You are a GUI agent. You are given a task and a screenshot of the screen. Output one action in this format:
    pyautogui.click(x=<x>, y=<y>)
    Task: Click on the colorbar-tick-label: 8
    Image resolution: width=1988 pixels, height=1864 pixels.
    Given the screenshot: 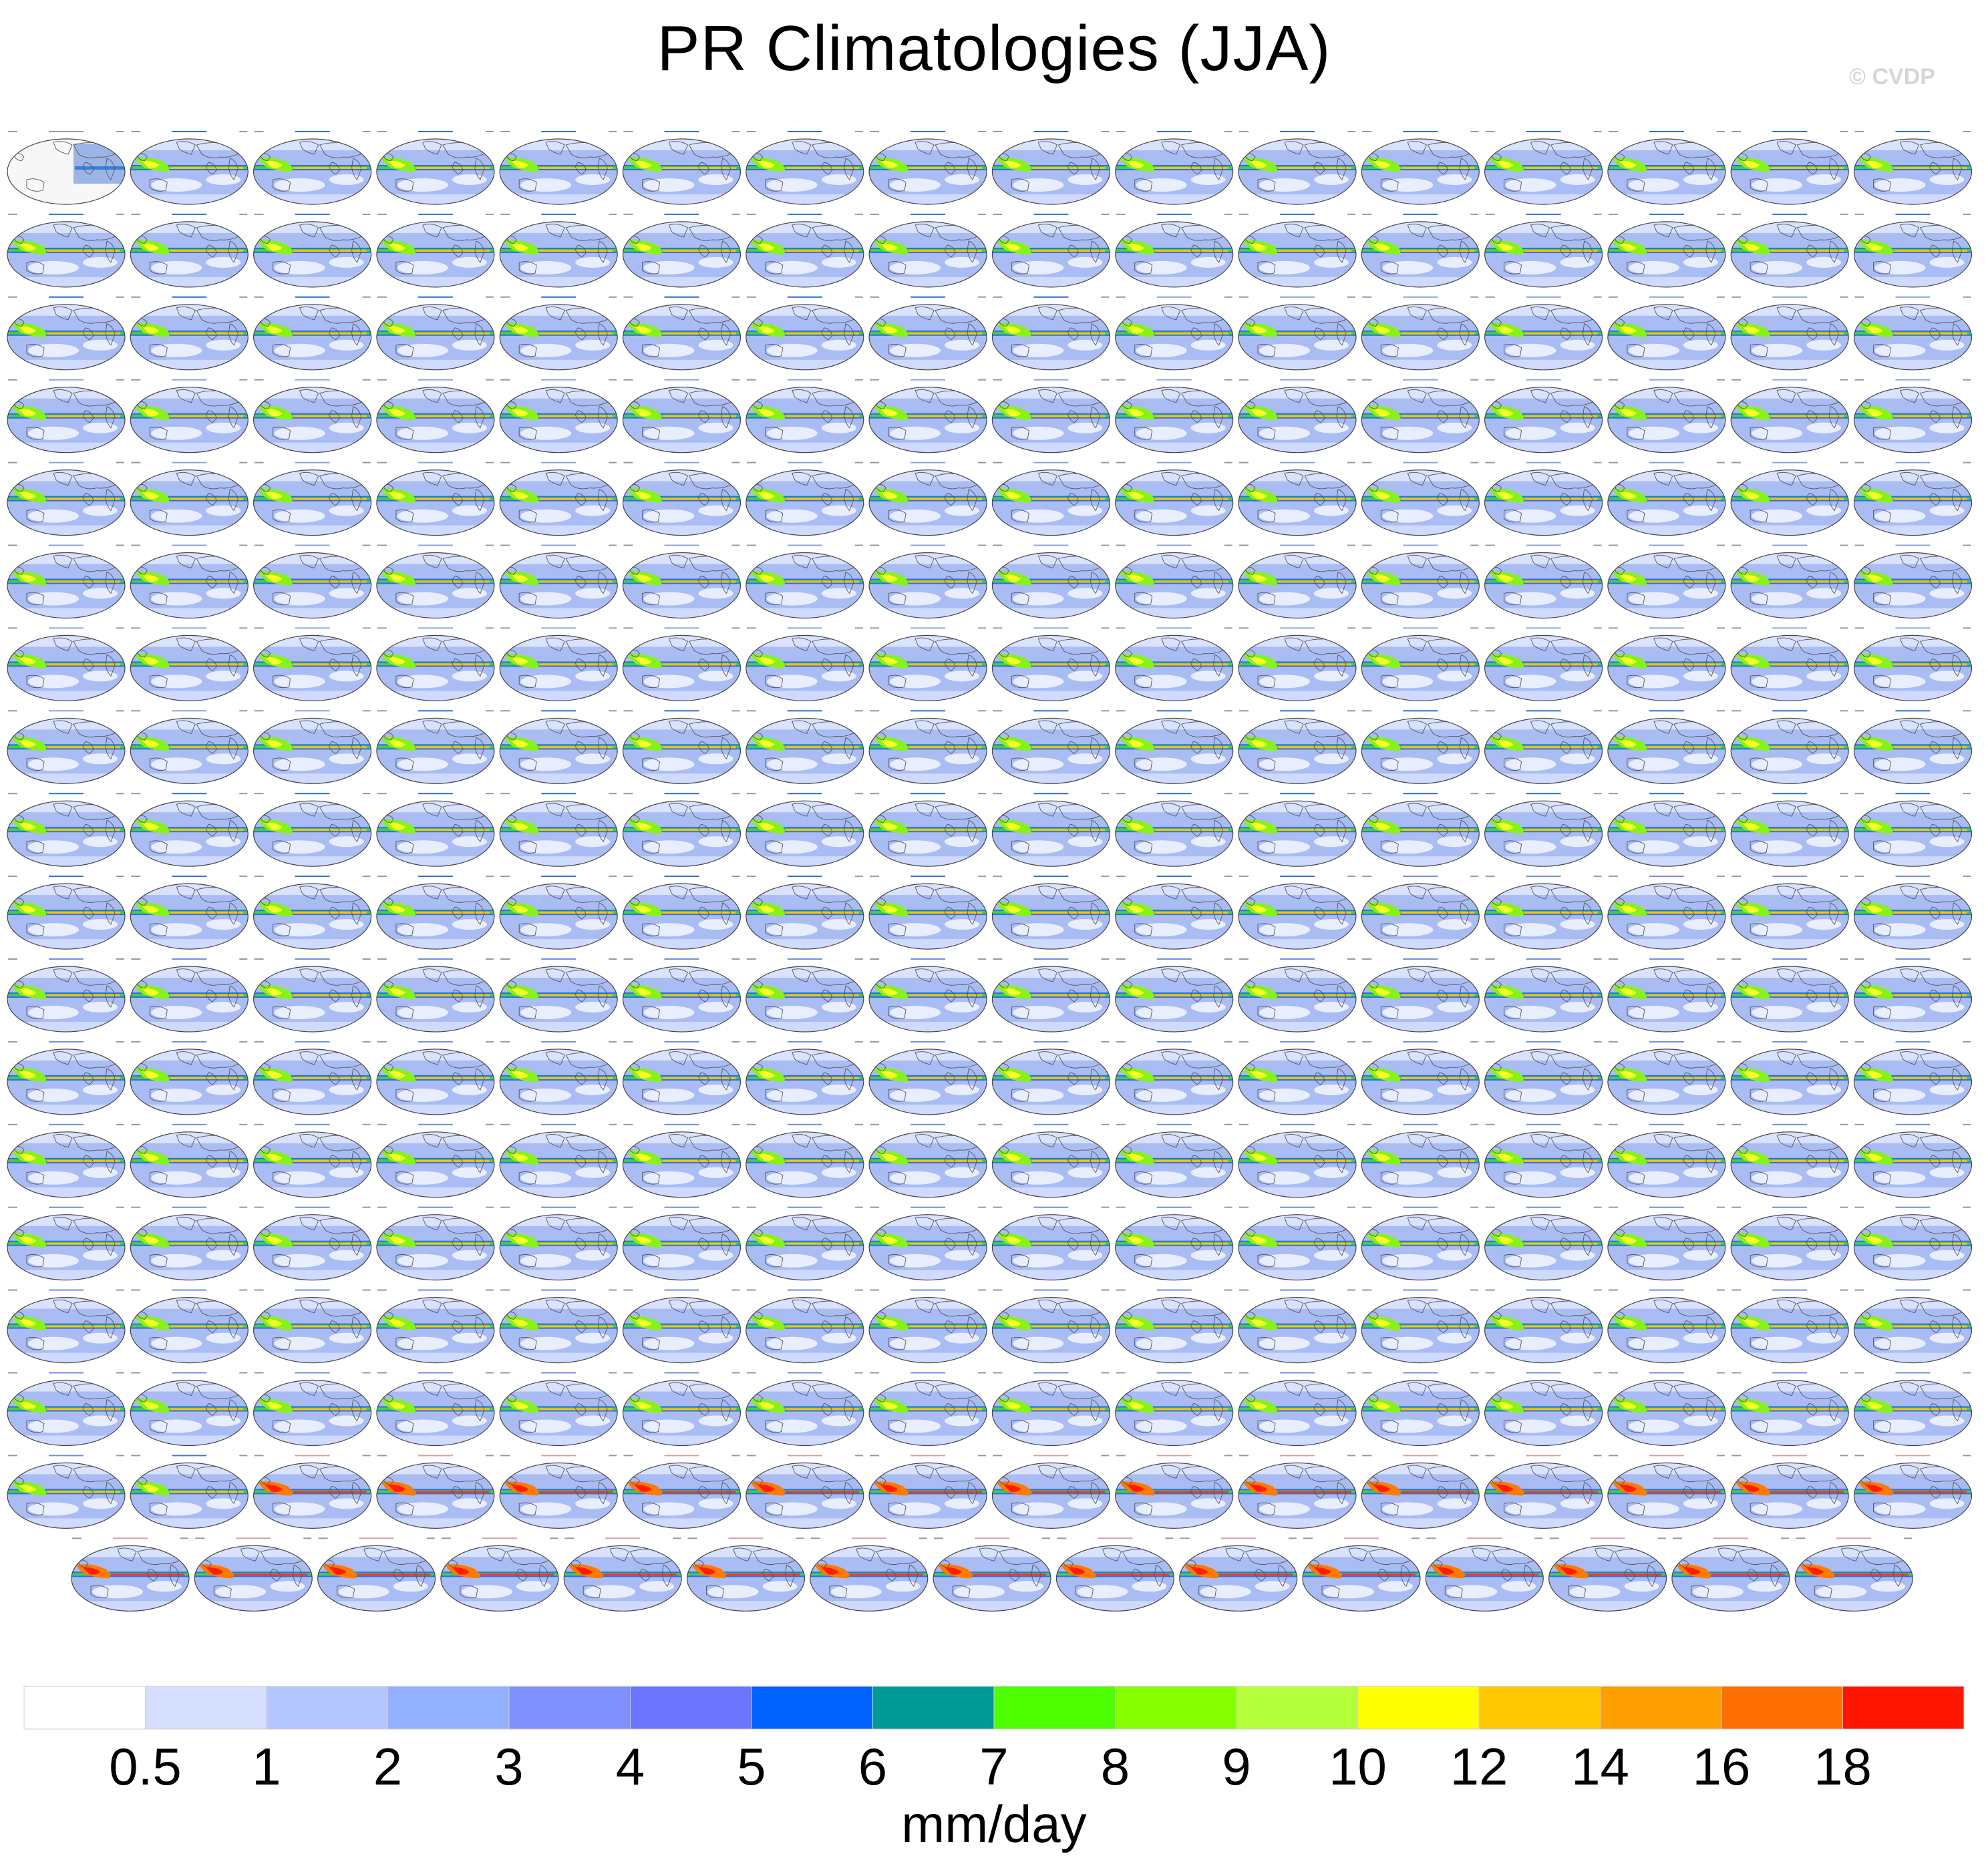 What is the action you would take?
    pyautogui.click(x=1115, y=1766)
    